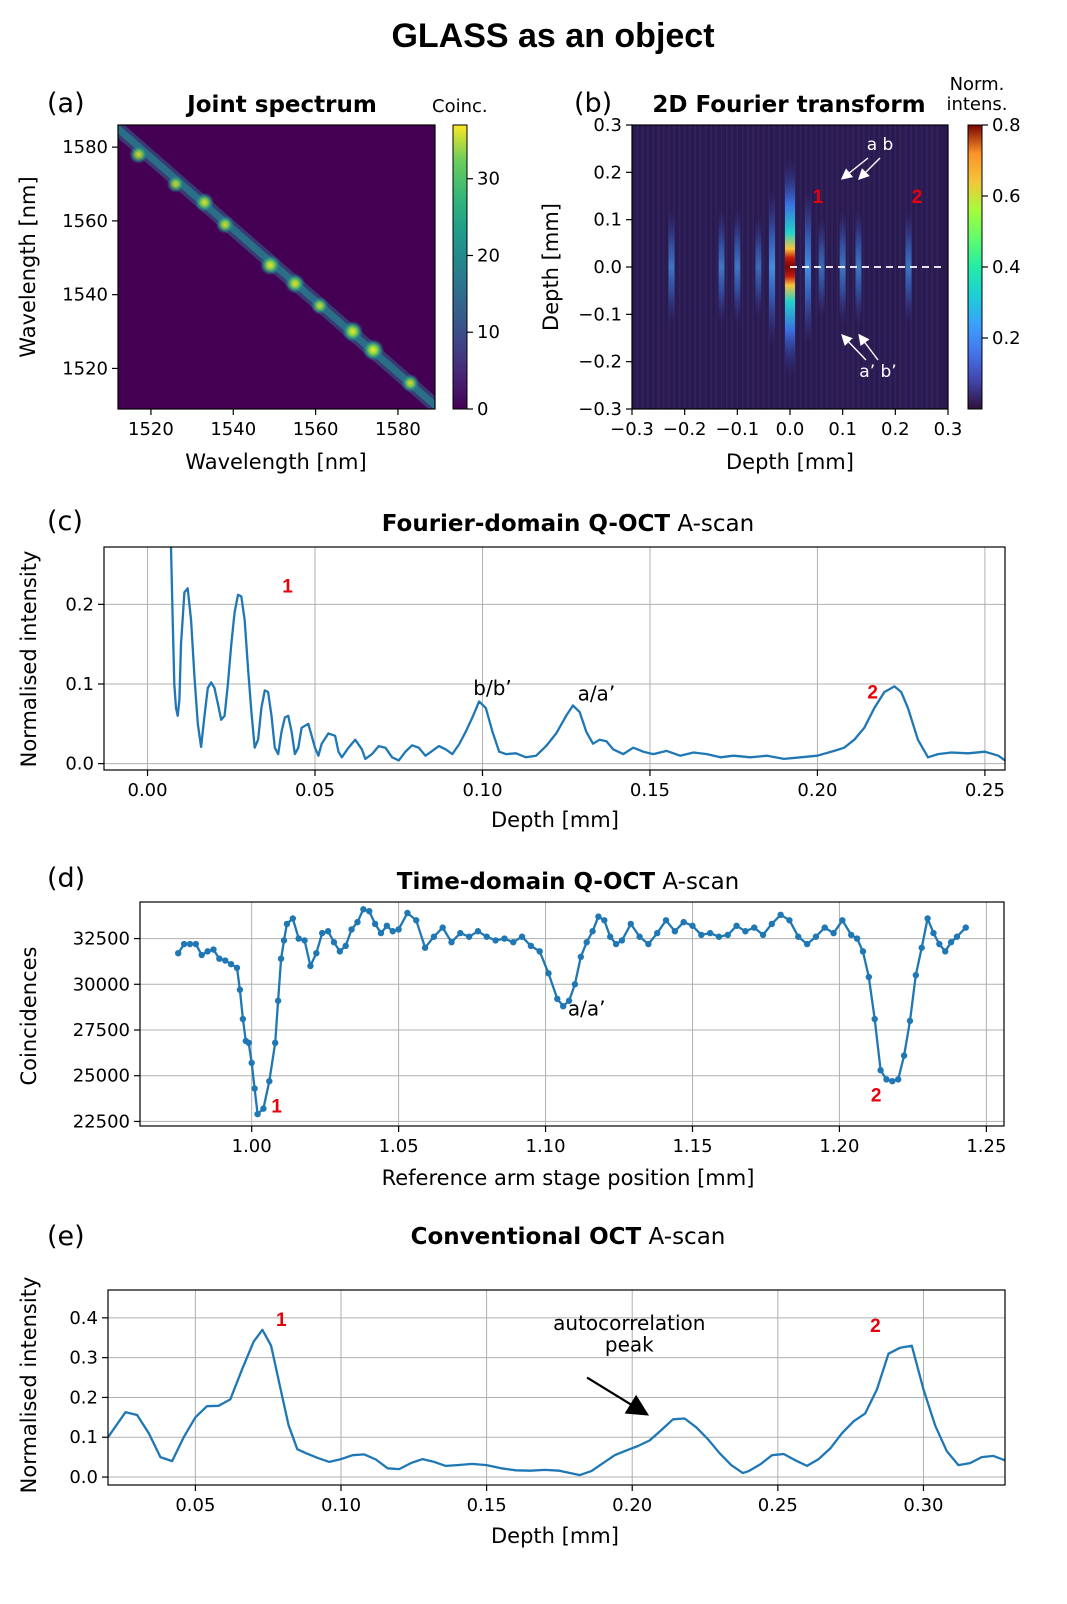 The image size is (1067, 1604). I want to click on panel-c-ylabel: Normalised intensity, so click(29, 659).